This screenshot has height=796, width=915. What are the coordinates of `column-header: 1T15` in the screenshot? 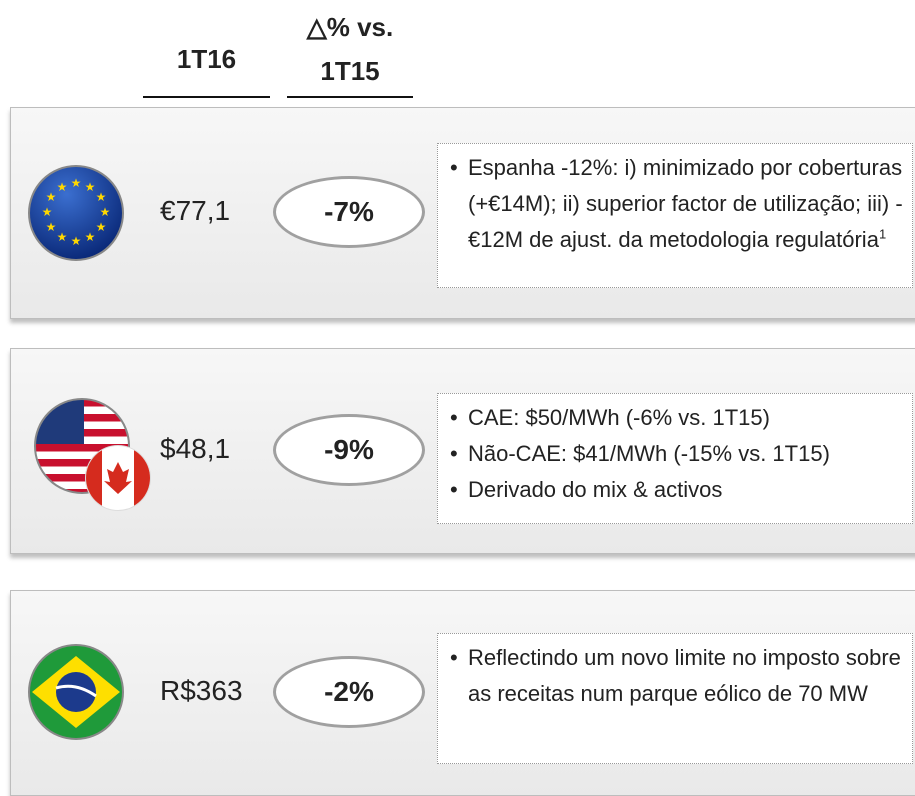 It's located at (350, 71).